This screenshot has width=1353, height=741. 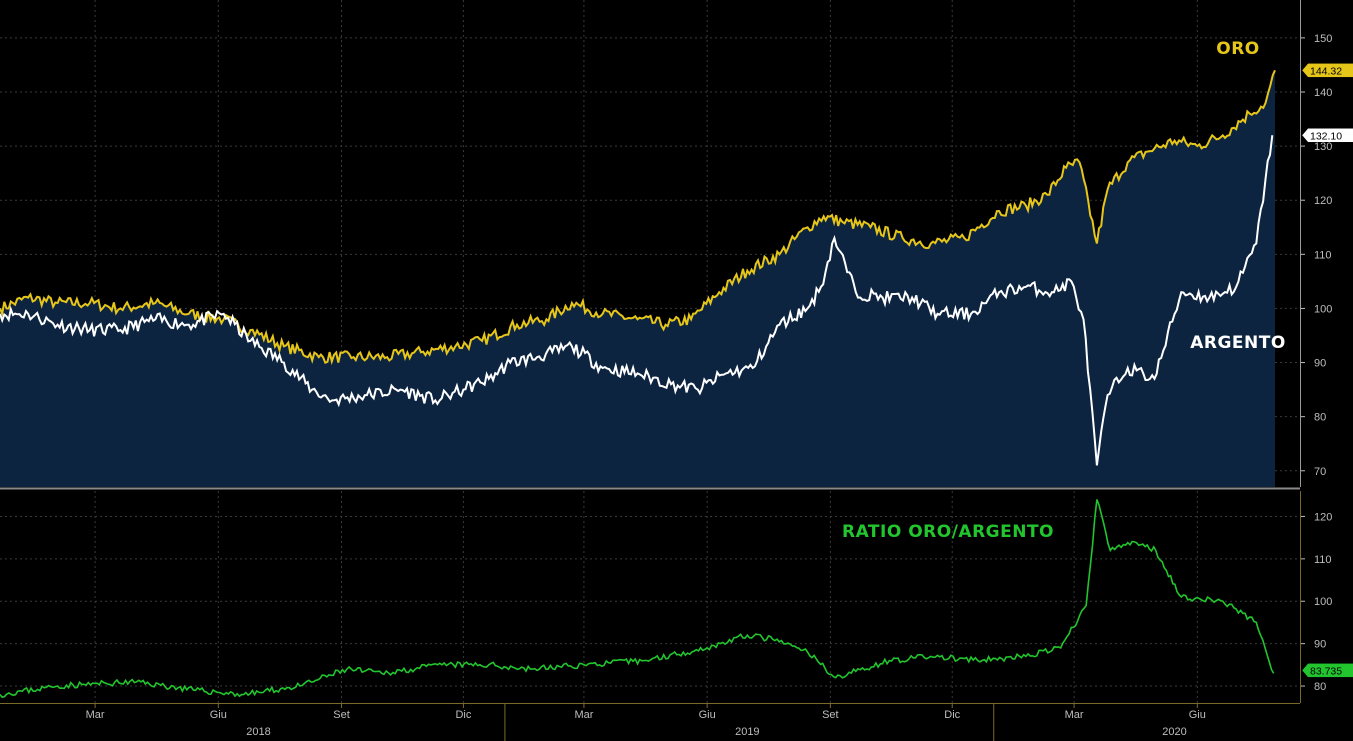 What do you see at coordinates (1074, 715) in the screenshot?
I see `month-label-8: Mar` at bounding box center [1074, 715].